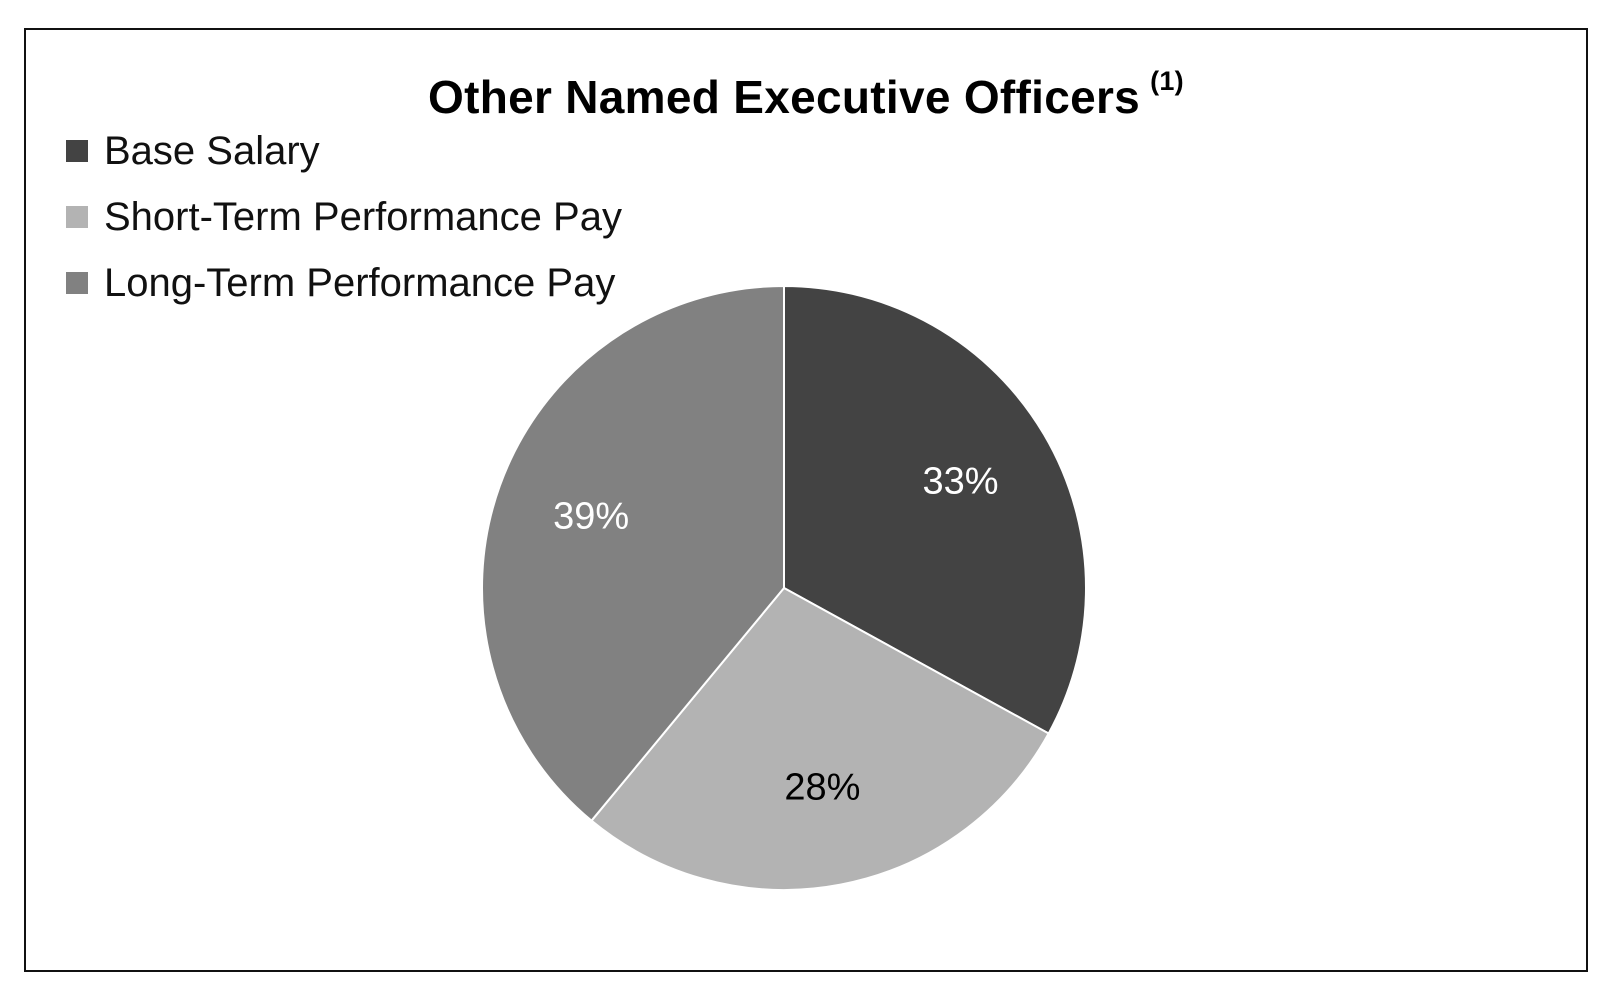 The width and height of the screenshot is (1612, 998). Describe the element at coordinates (360, 282) in the screenshot. I see `legend-label-long-term-performance-pay: Long-Term Performance Pay` at that location.